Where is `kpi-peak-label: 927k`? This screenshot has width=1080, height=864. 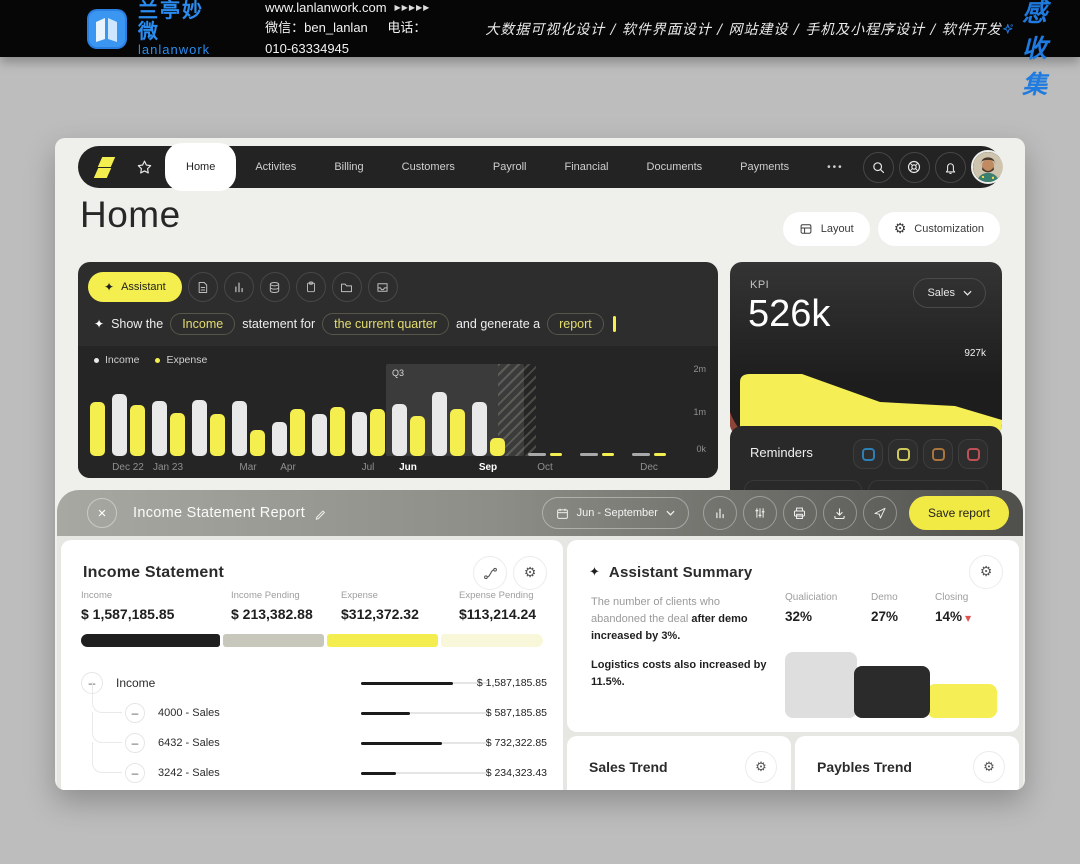
kpi-peak-label: 927k is located at coordinates (975, 353).